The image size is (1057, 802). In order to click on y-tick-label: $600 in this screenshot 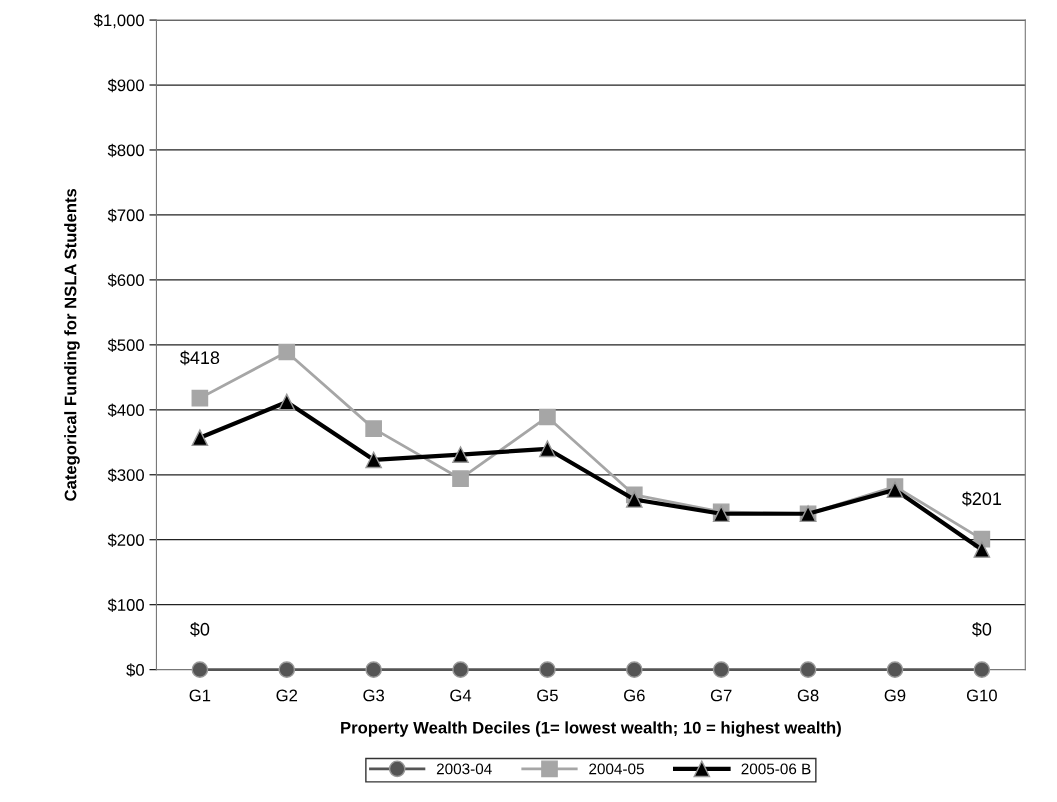, I will do `click(125, 280)`.